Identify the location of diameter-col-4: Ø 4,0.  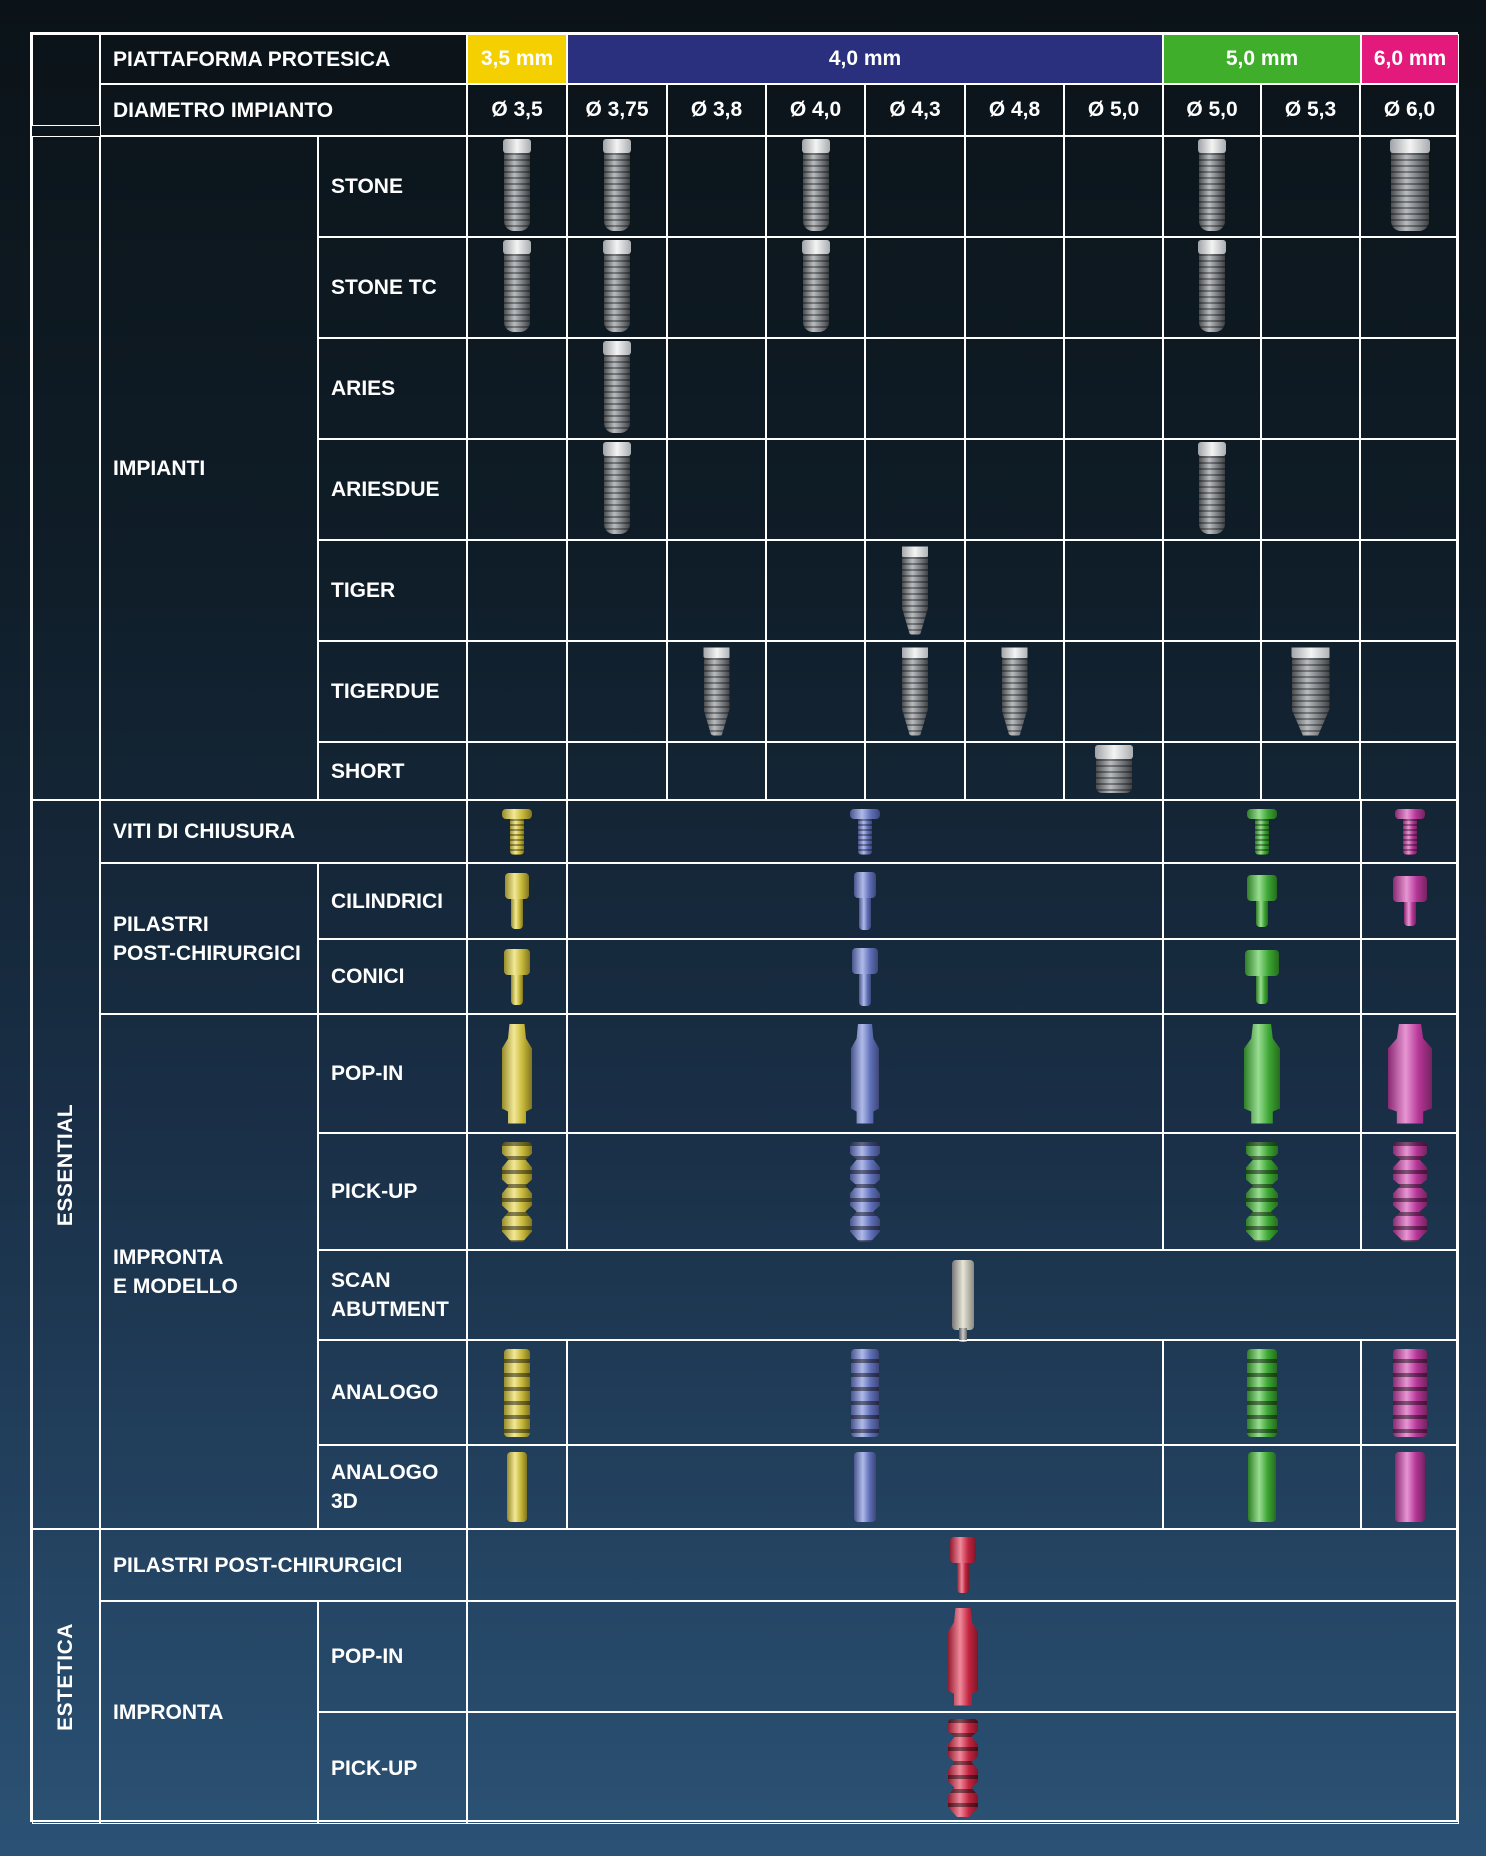
(815, 110).